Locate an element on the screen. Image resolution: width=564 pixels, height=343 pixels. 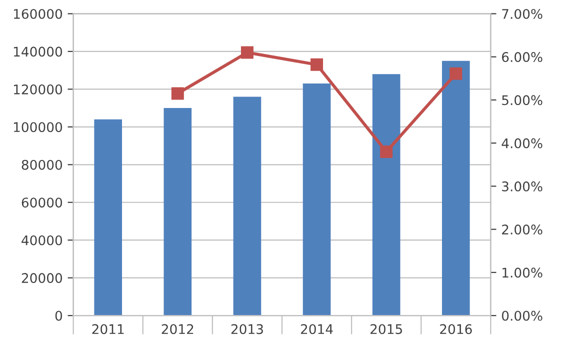
y-tick-label: 140000 is located at coordinates (38, 51).